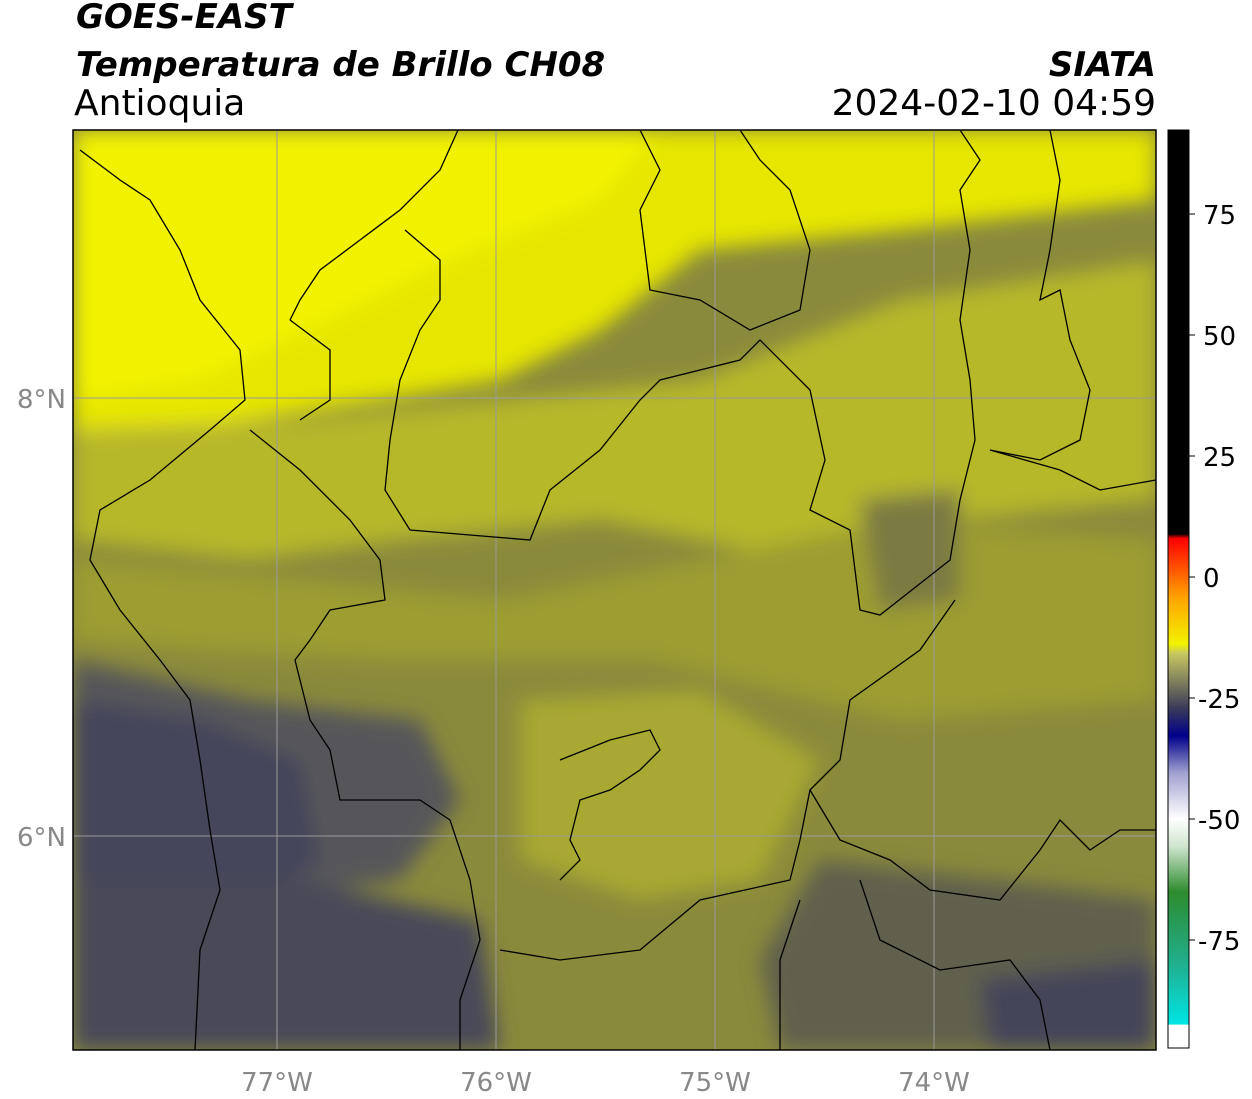 The image size is (1252, 1099). I want to click on colorbar-tick-label: 25, so click(1219, 458).